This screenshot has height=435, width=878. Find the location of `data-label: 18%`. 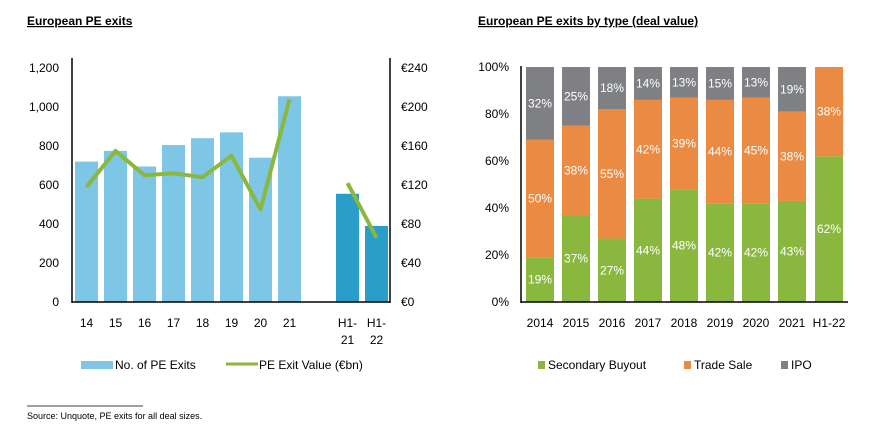

data-label: 18% is located at coordinates (612, 88).